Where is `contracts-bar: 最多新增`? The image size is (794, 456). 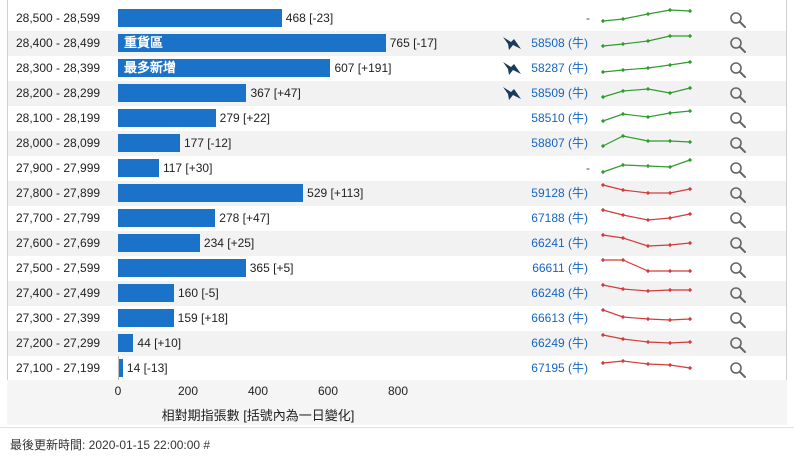 contracts-bar: 最多新增 is located at coordinates (224, 68).